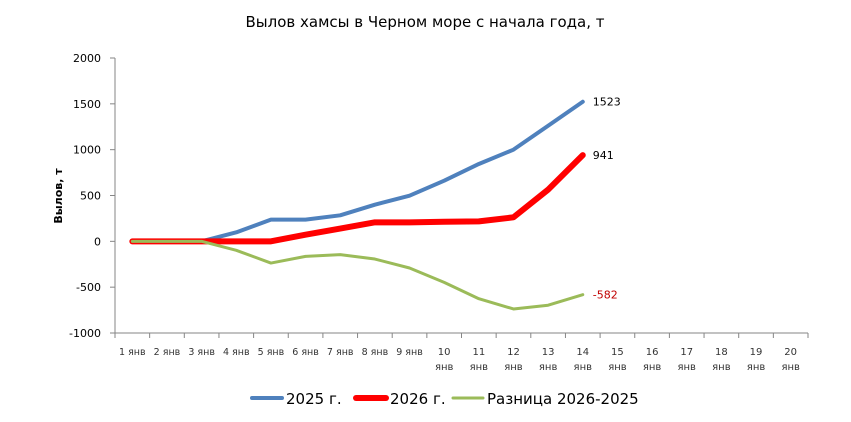 The height and width of the screenshot is (422, 851). Describe the element at coordinates (305, 352) in the screenshot. I see `x-tick-label: 6 янв` at that location.